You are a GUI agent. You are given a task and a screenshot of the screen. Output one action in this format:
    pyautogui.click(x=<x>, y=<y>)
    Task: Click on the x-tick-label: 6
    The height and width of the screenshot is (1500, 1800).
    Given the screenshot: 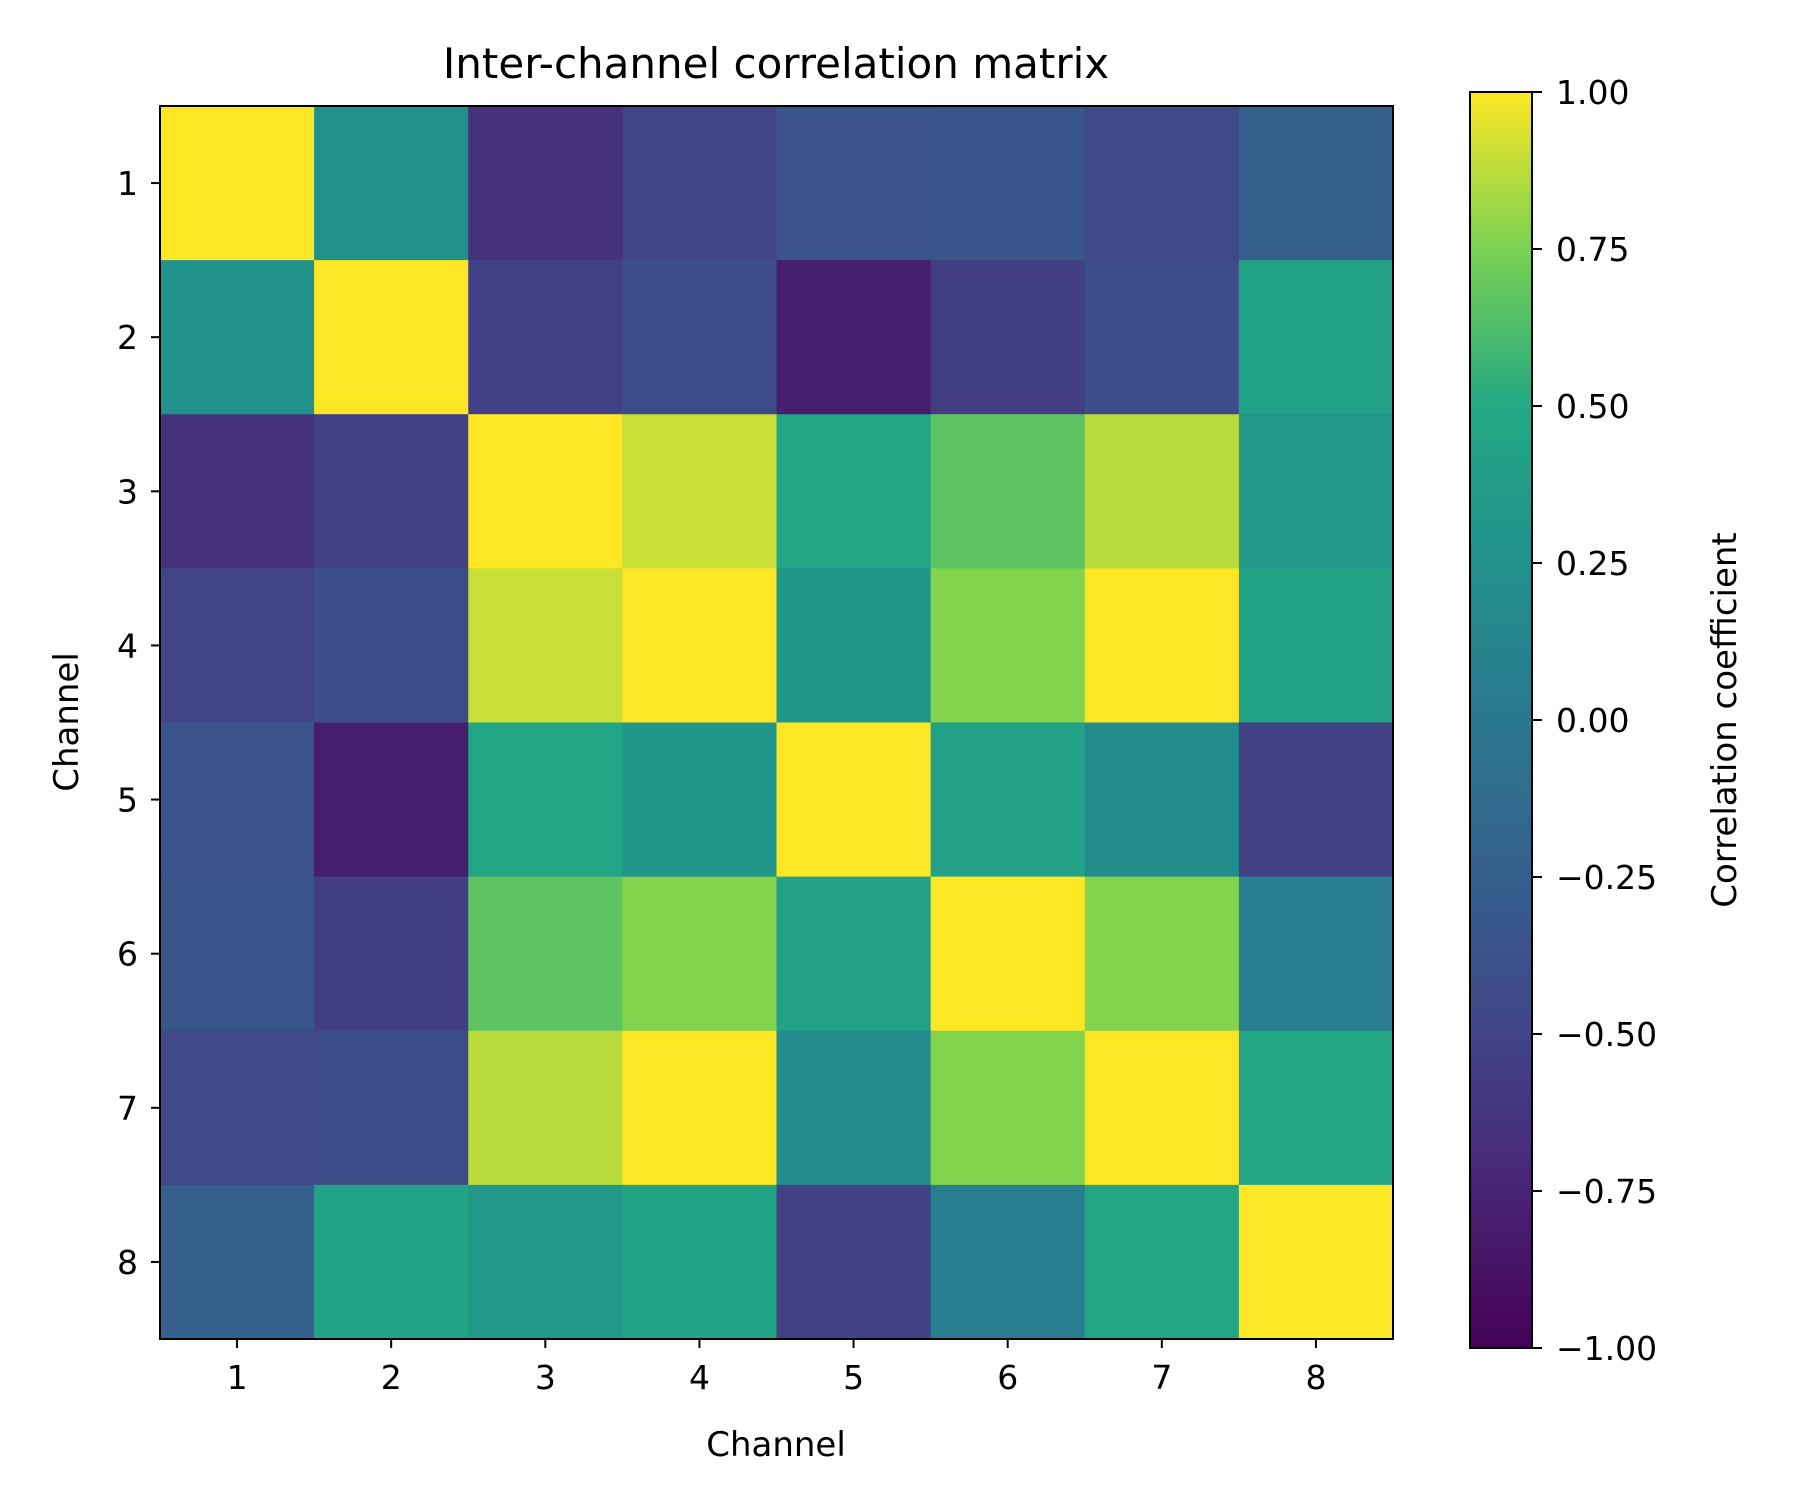 What is the action you would take?
    pyautogui.click(x=1007, y=1377)
    